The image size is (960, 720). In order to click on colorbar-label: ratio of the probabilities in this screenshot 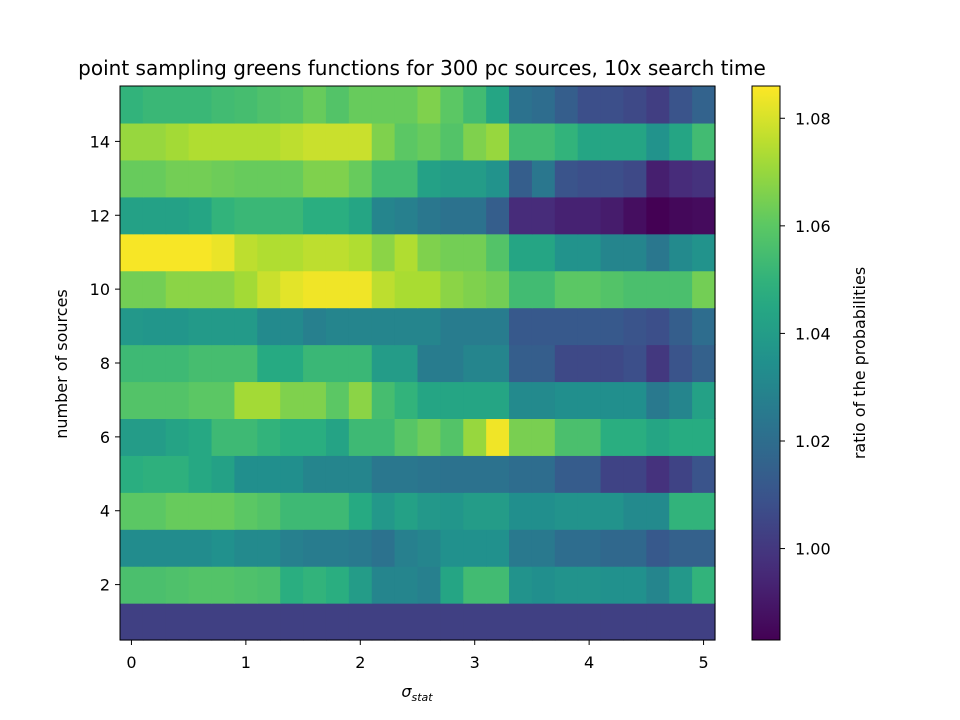, I will do `click(859, 363)`.